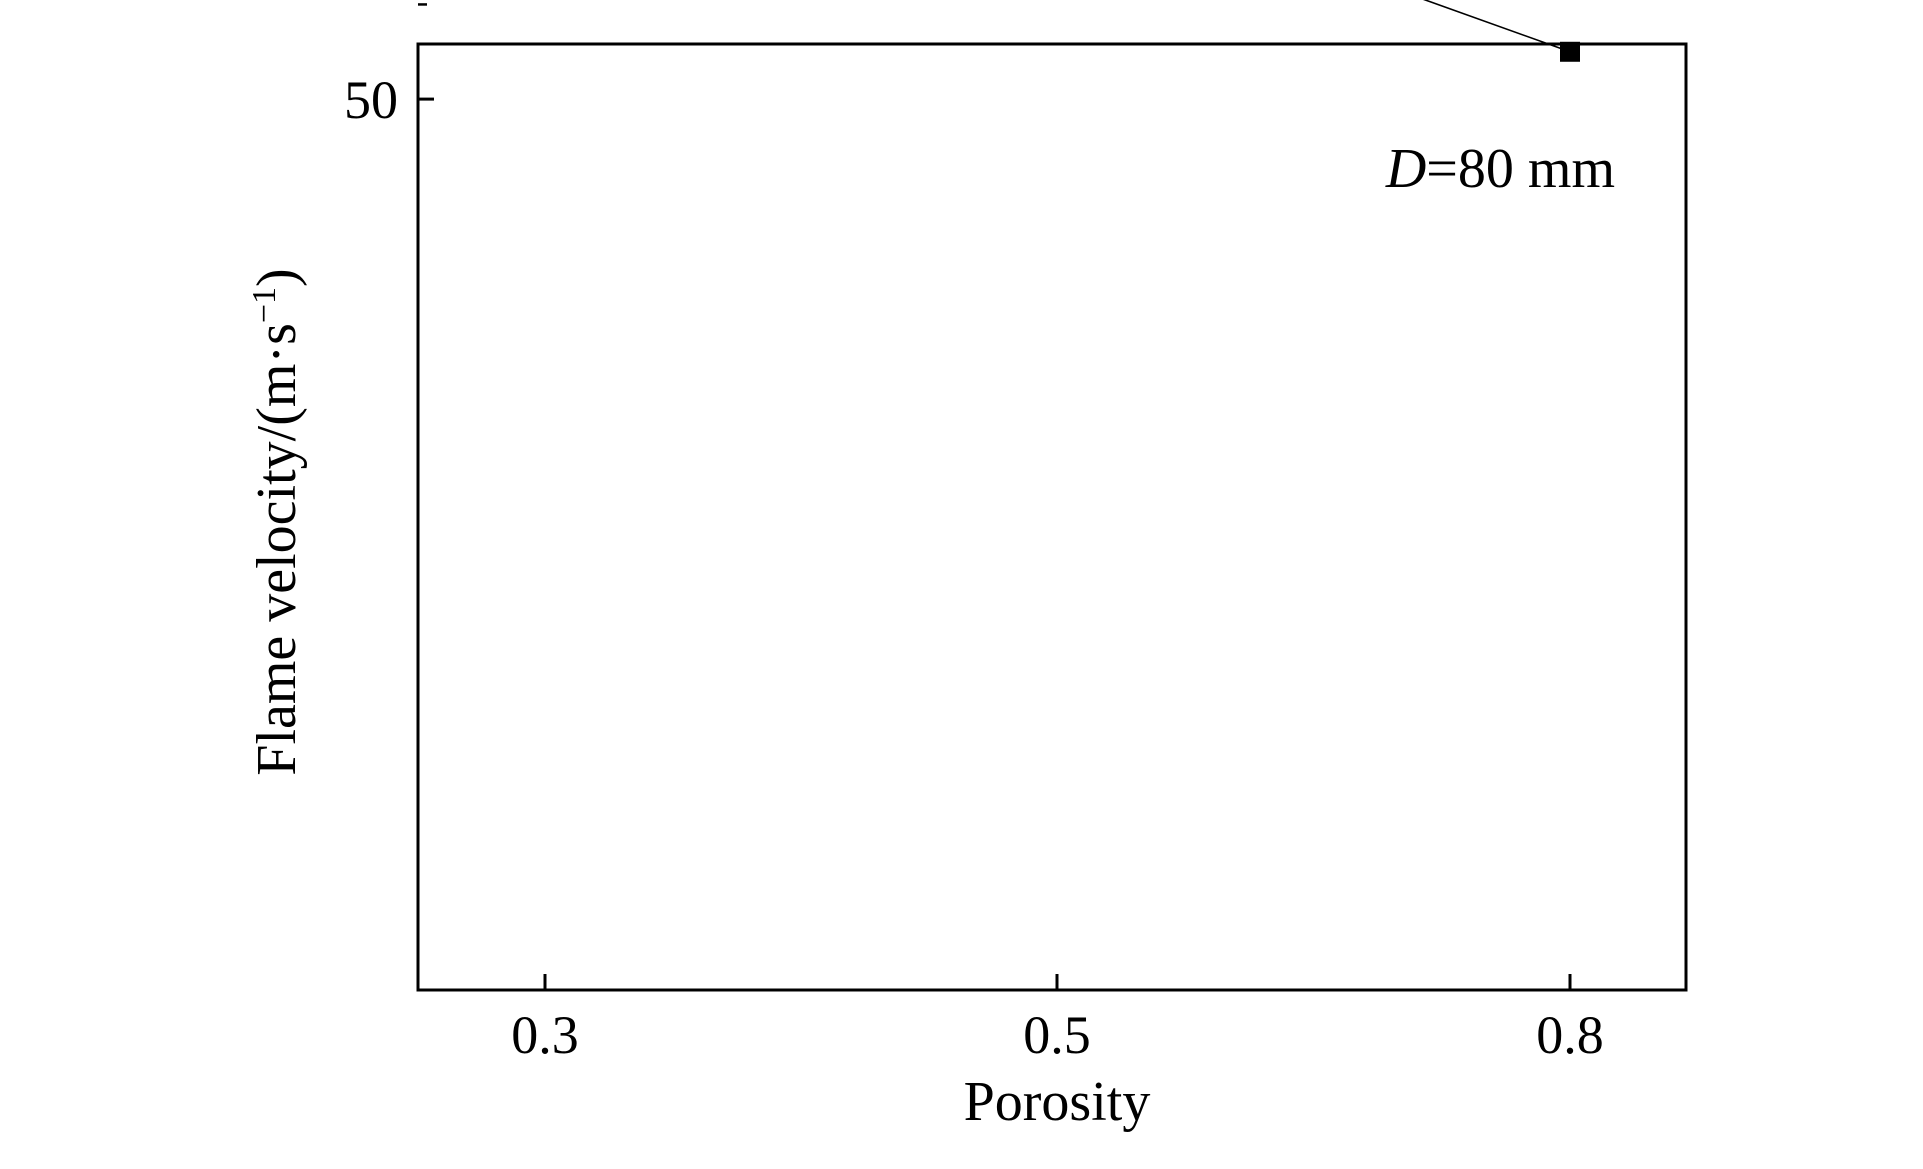 The width and height of the screenshot is (1923, 1169). What do you see at coordinates (1057, 1035) in the screenshot?
I see `x-tick-label: 0.5` at bounding box center [1057, 1035].